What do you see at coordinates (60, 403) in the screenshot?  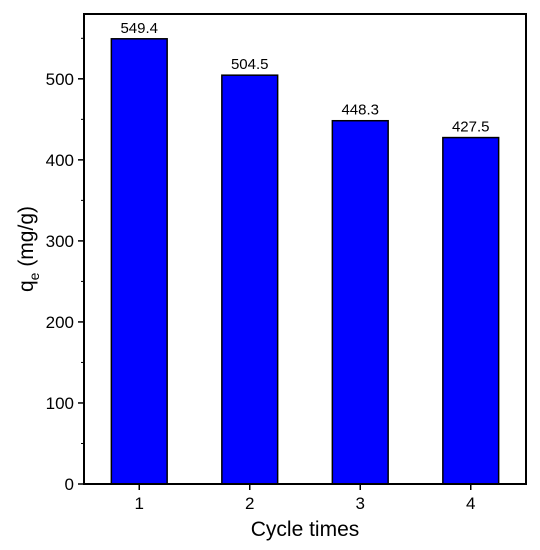 I see `y-tick-label: 100` at bounding box center [60, 403].